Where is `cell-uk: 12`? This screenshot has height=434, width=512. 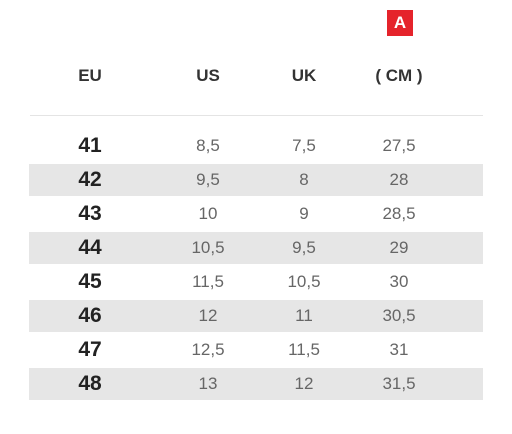
cell-uk: 12 is located at coordinates (304, 383).